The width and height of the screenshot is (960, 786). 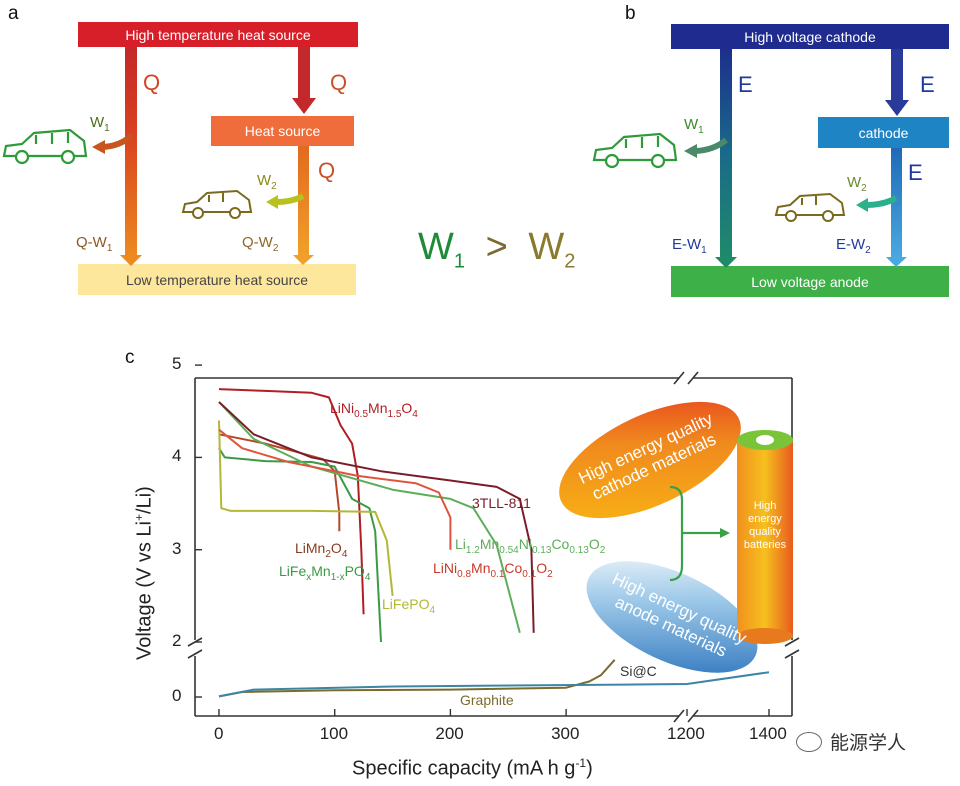 I want to click on heat-source-box: Heat source, so click(x=282, y=131).